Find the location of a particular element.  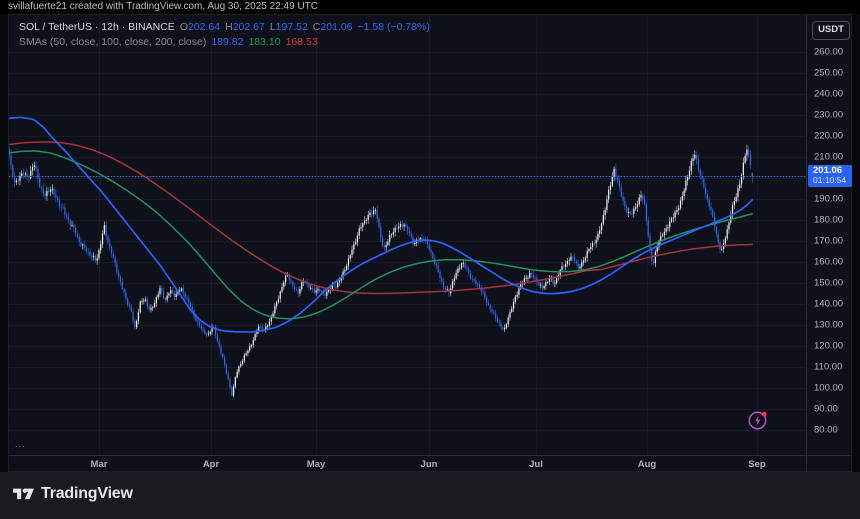

symbol-title: SOL / TetherUS · 12h · BINANCE is located at coordinates (97, 26).